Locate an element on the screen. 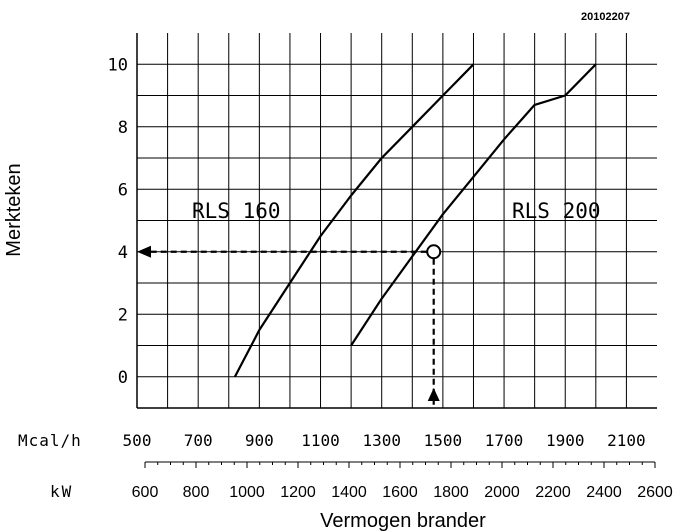 Image resolution: width=680 pixels, height=532 pixels. y-tick-labels: 10 8 6 4 2 0 is located at coordinates (118, 221).